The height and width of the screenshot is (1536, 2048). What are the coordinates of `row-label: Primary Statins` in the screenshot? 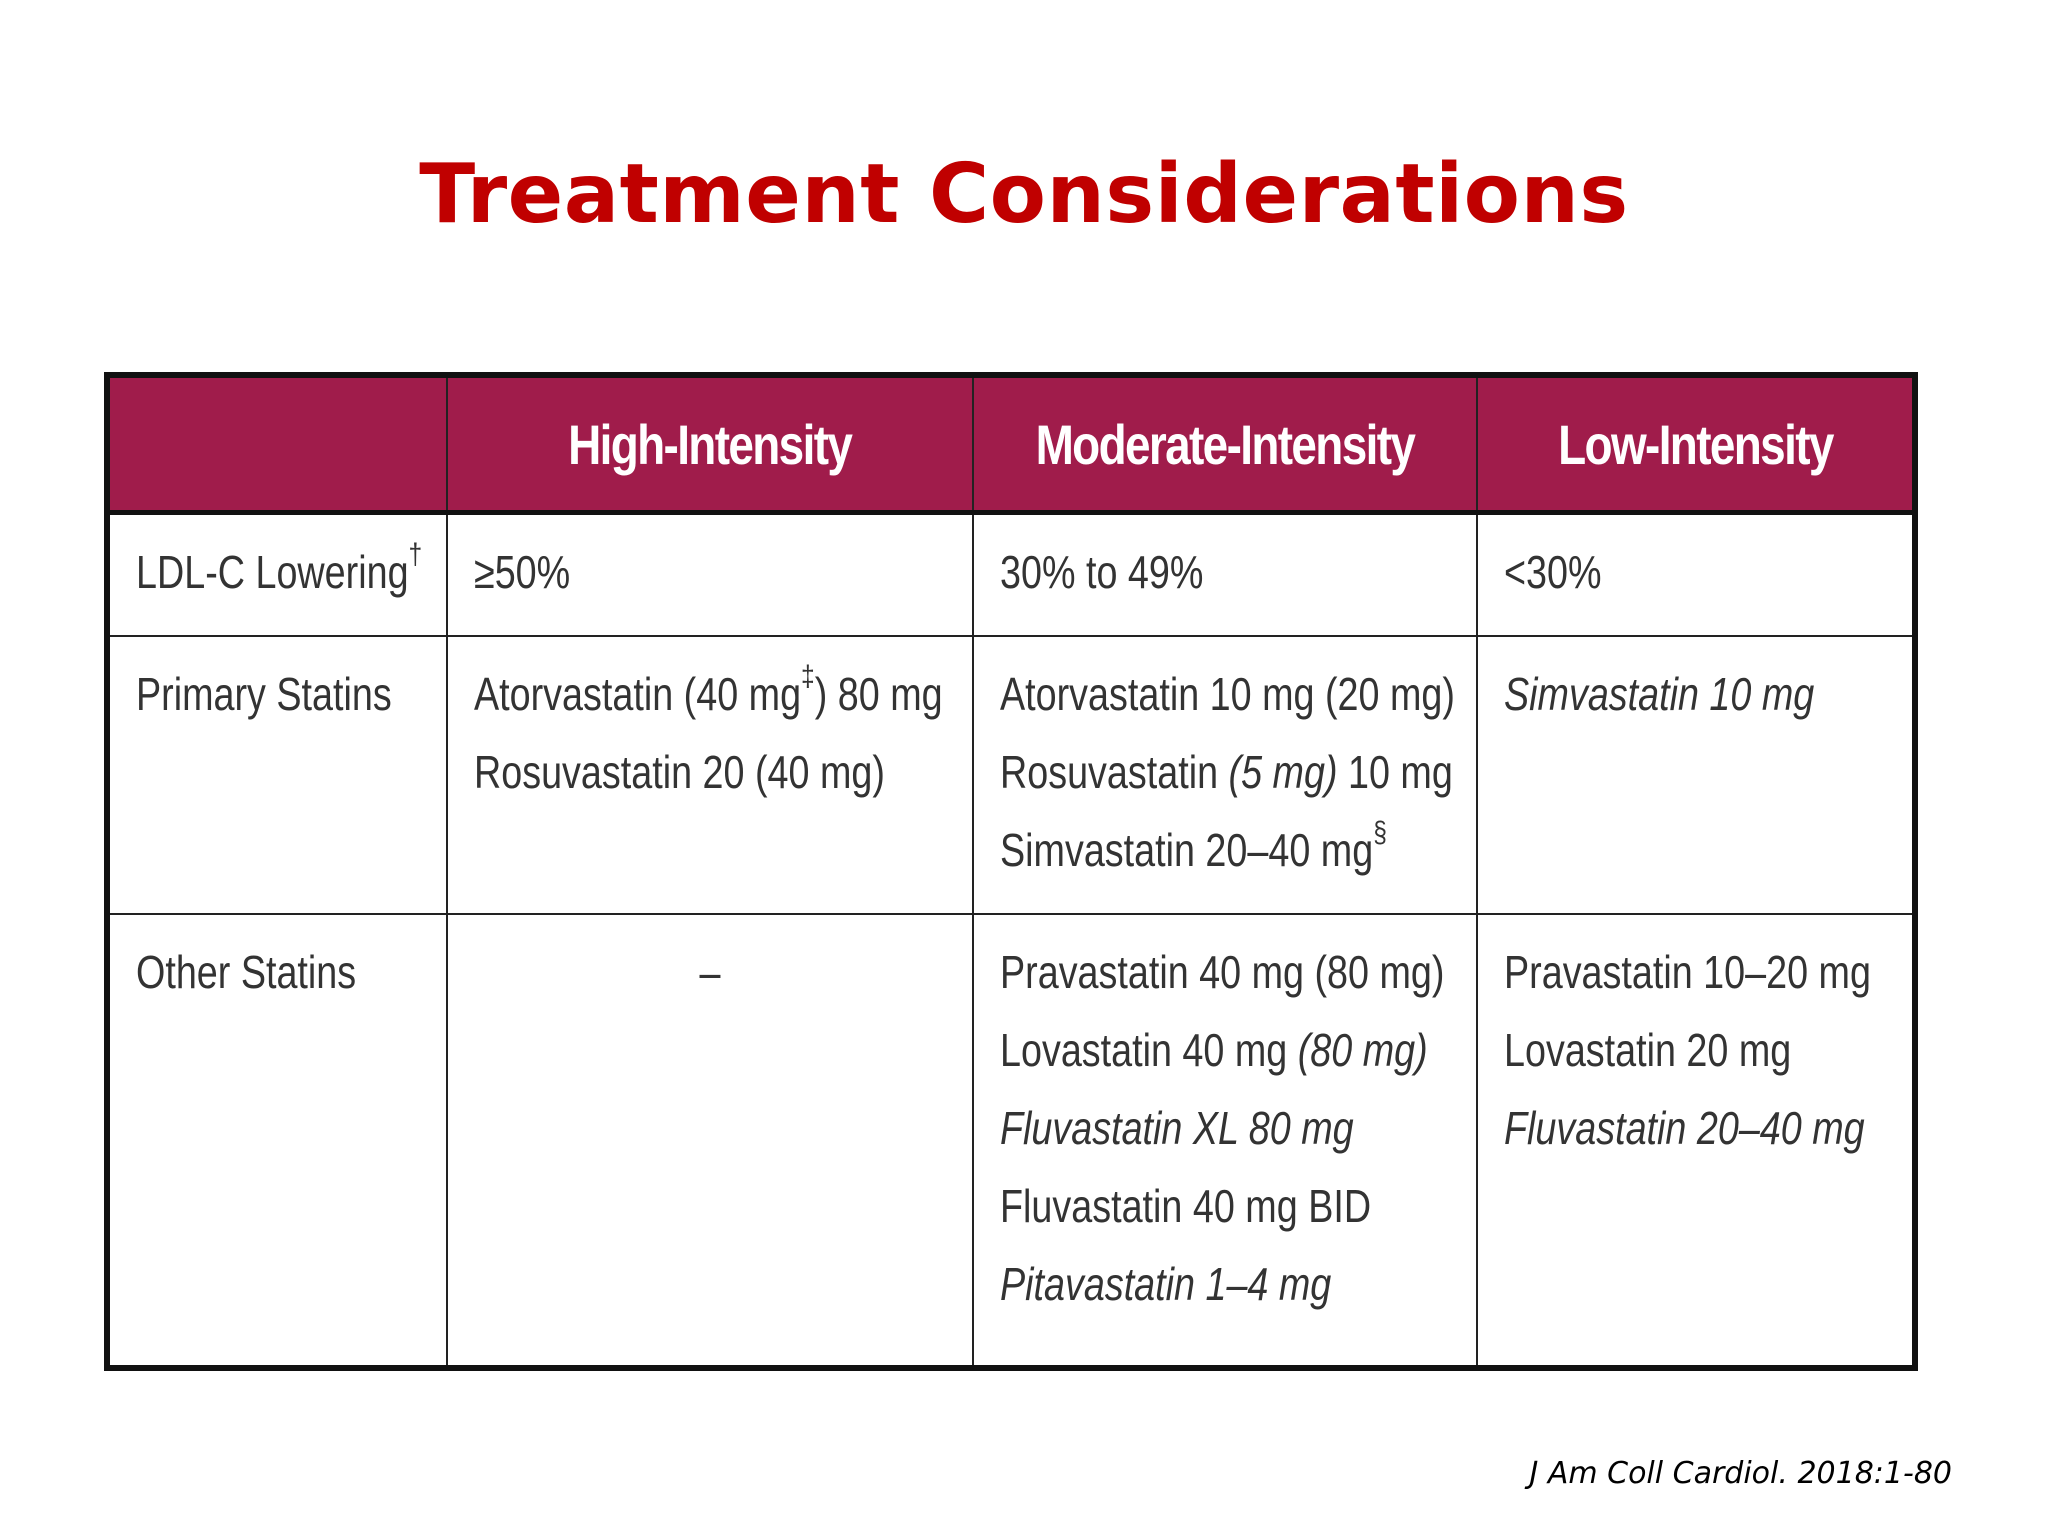 It's located at (264, 694).